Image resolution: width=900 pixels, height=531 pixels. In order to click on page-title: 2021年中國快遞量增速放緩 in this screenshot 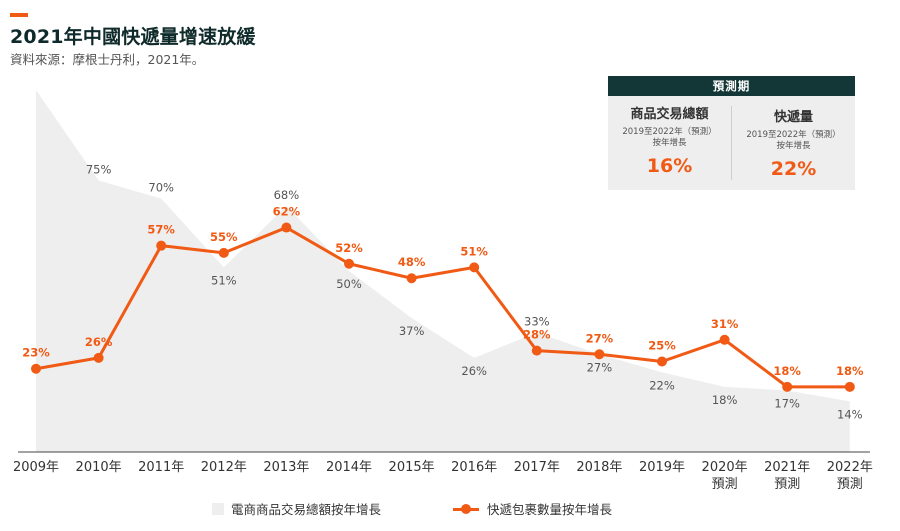, I will do `click(133, 37)`.